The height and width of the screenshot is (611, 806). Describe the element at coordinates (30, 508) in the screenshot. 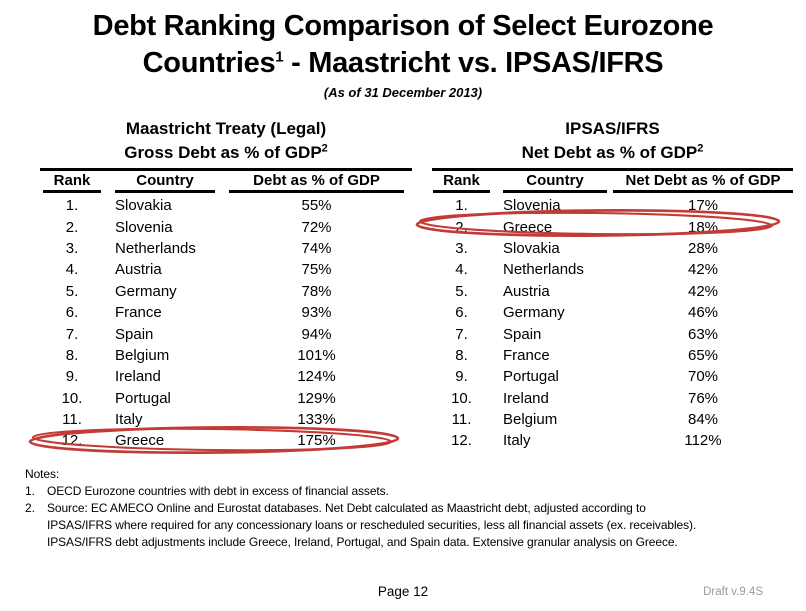

I see `note-number: 2.` at that location.